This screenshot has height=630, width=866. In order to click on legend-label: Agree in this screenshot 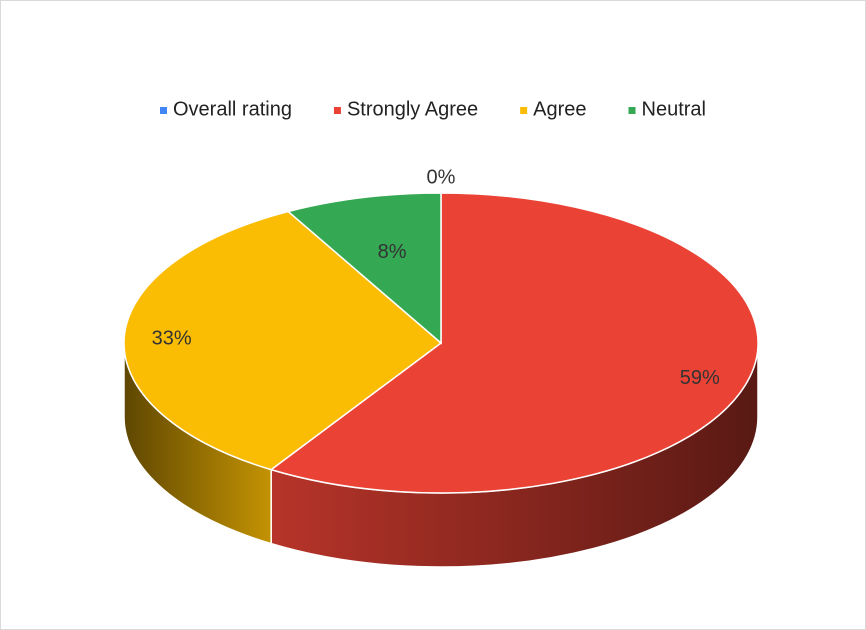, I will do `click(559, 109)`.